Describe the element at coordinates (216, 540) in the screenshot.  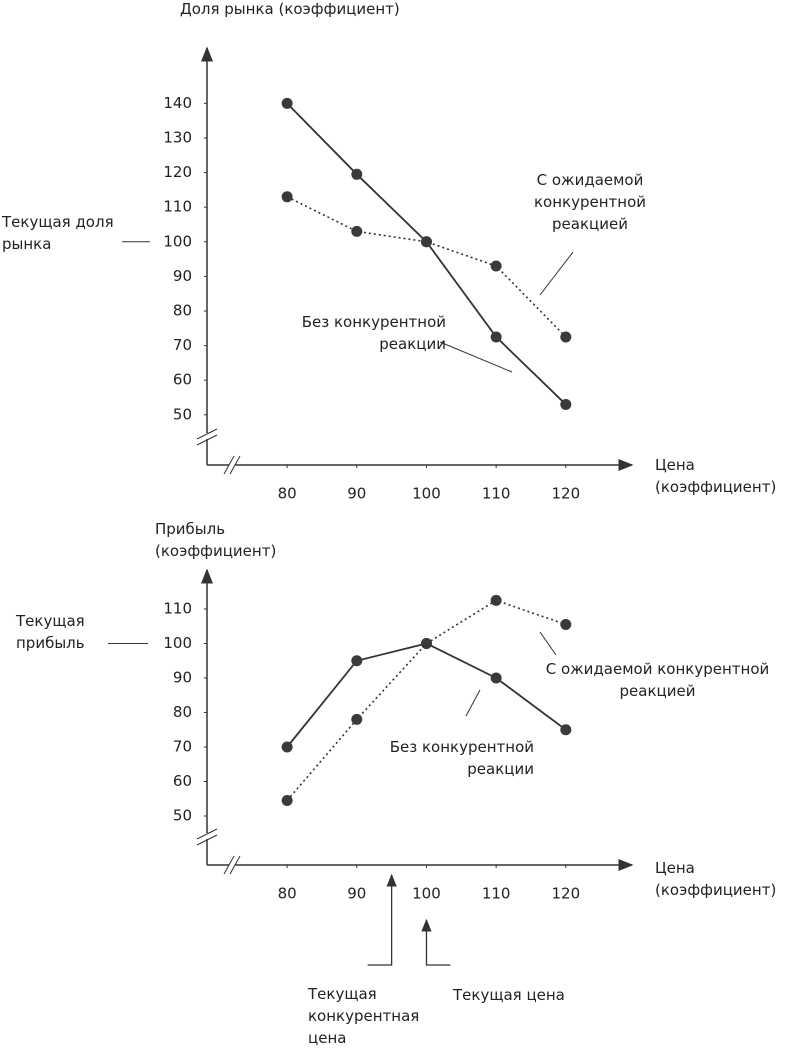
I see `y-axis-label: Прибыль (коэффициент)` at that location.